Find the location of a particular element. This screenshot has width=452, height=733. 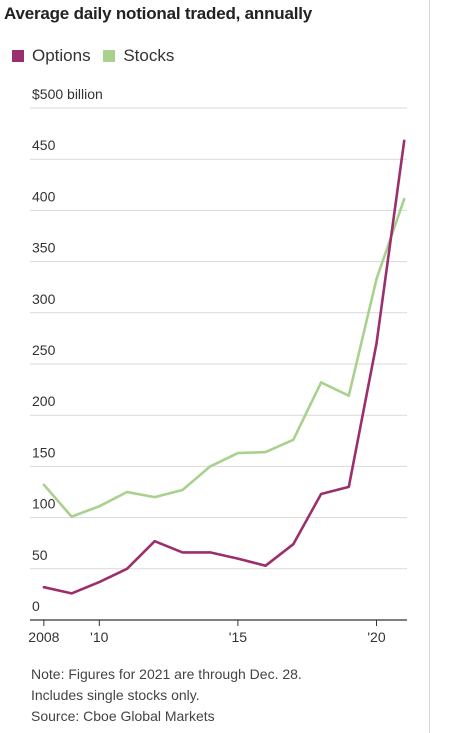

y-tick-label: 50 is located at coordinates (40, 555).